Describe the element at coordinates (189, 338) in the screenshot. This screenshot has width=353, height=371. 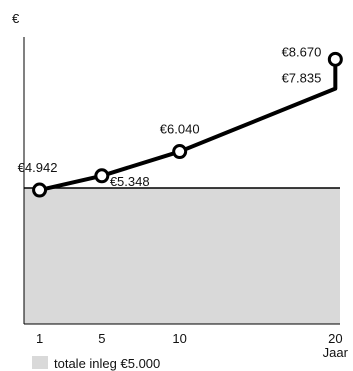
I see `x-tick-labels: 1 5 10 20` at that location.